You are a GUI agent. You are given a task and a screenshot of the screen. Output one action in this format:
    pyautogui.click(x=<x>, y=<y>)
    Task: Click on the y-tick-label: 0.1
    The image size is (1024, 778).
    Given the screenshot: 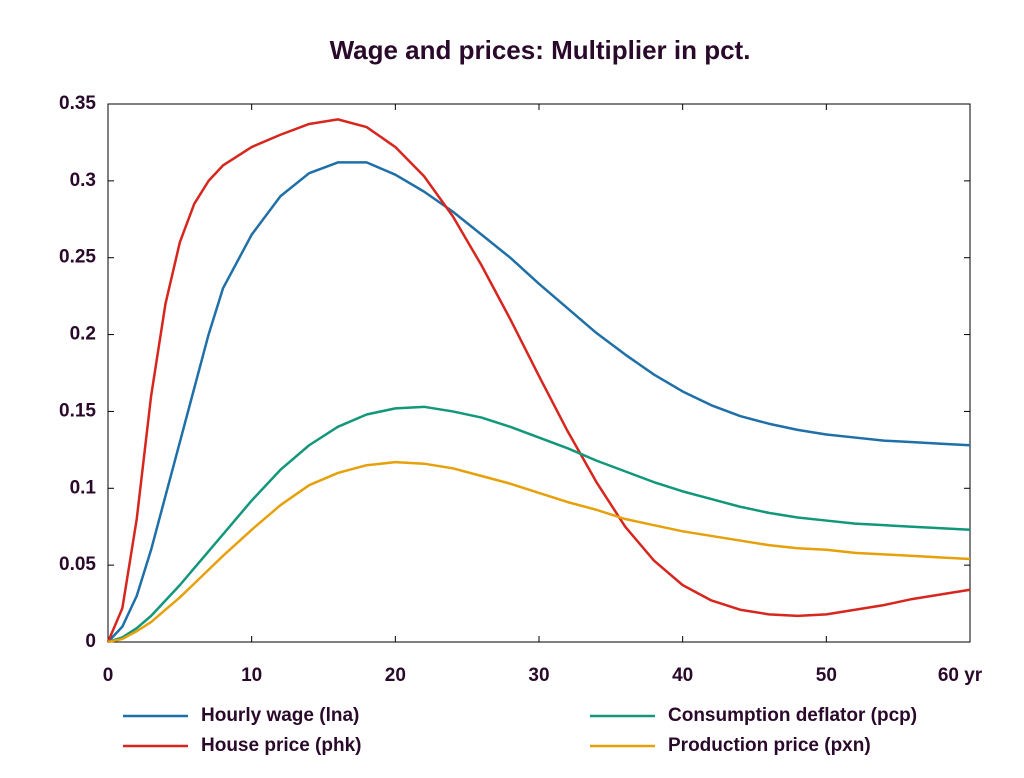 What is the action you would take?
    pyautogui.click(x=83, y=487)
    